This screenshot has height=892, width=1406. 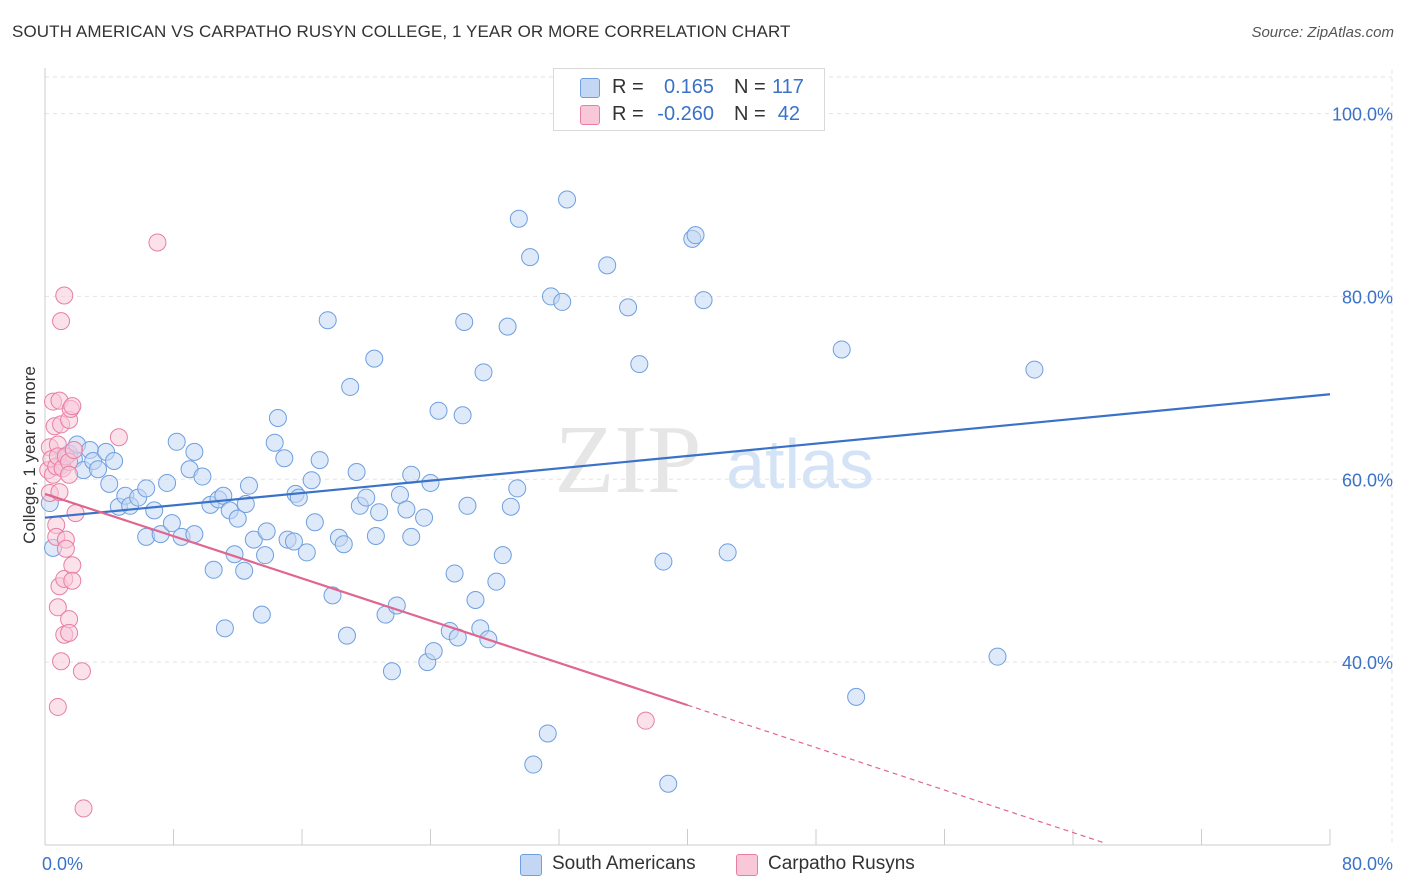 What do you see at coordinates (29, 455) in the screenshot?
I see `y-axis-label: College, 1 year or more` at bounding box center [29, 455].